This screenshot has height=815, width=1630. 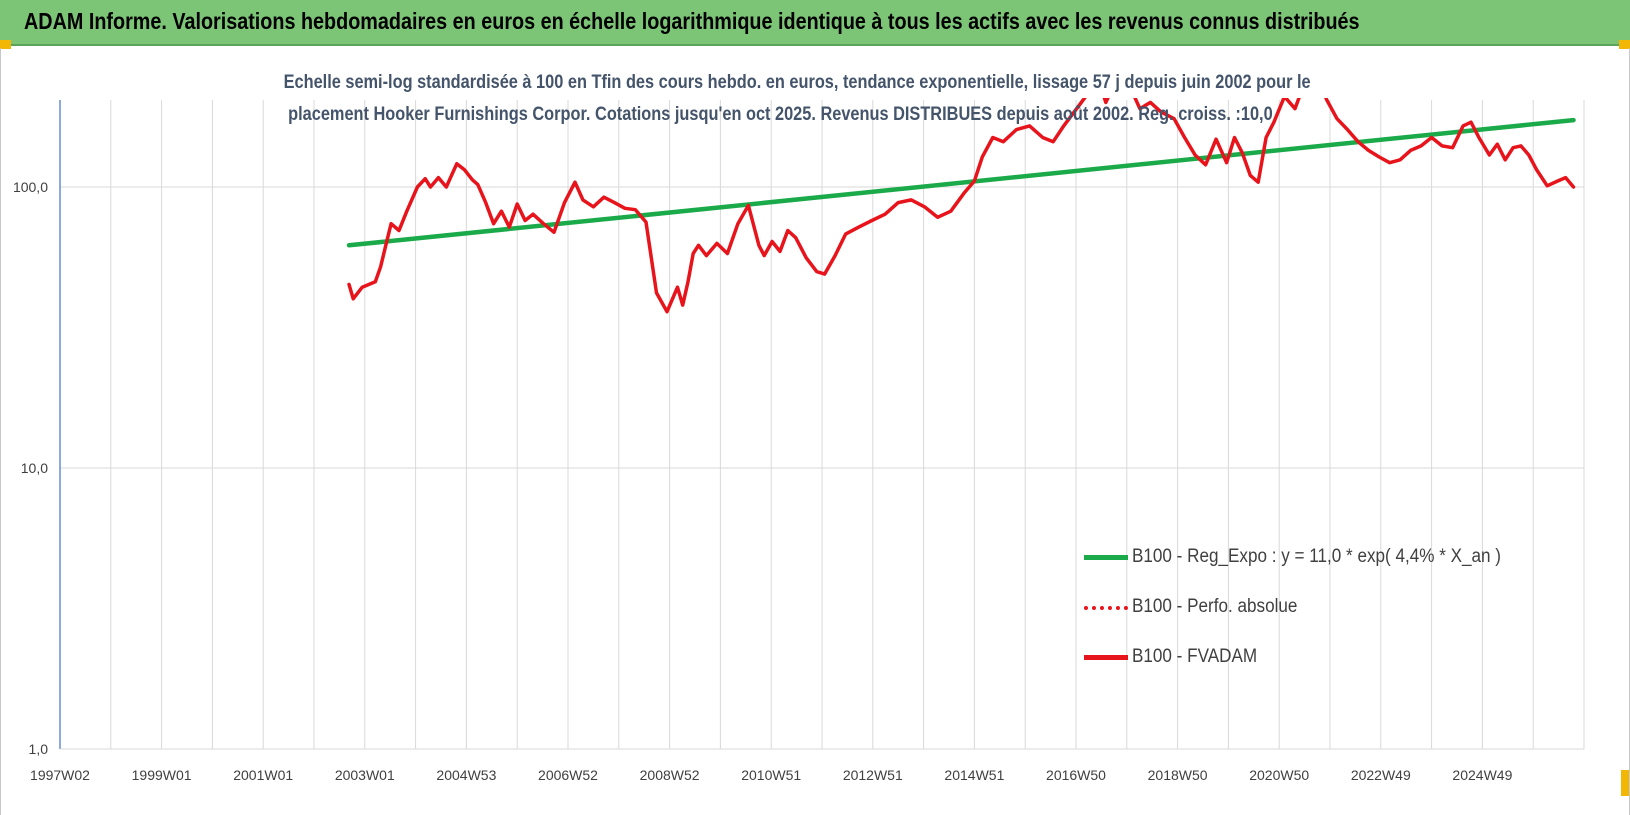 I want to click on x-tick-label: 2020W50, so click(x=1279, y=775).